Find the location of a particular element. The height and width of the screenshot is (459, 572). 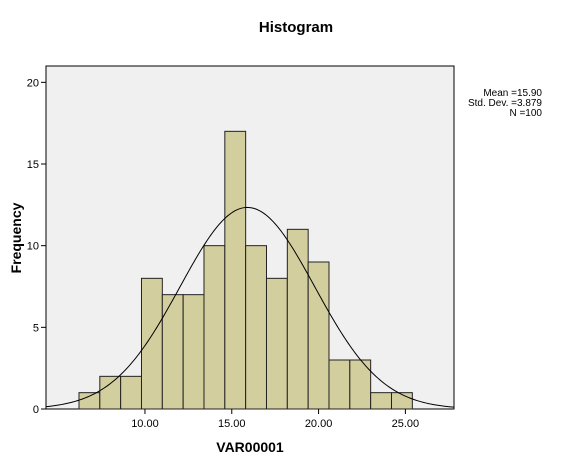

y-tick-label-4: 20 is located at coordinates (33, 83).